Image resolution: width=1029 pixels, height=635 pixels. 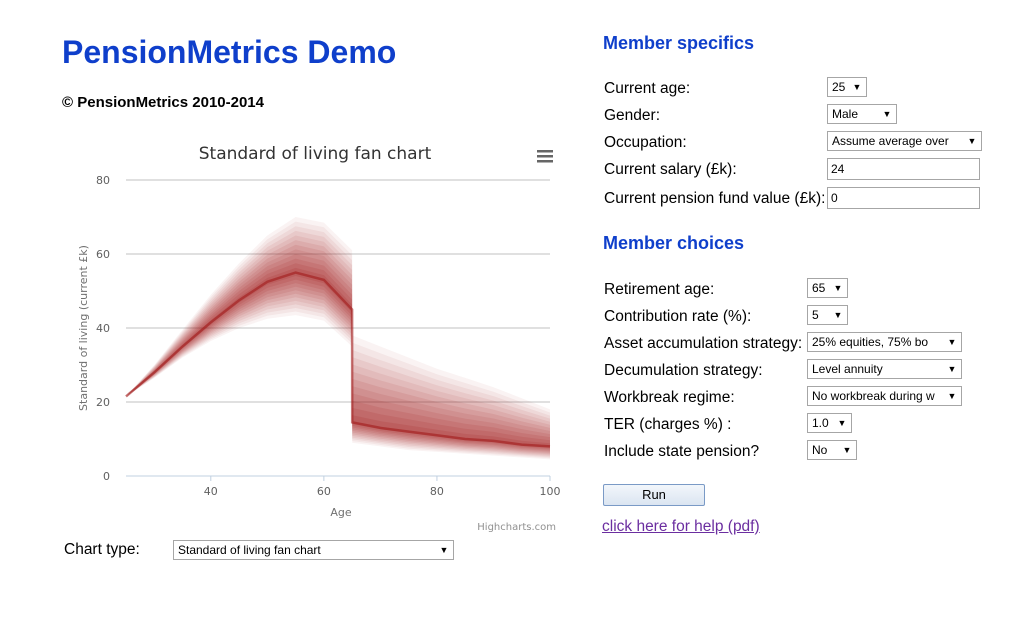 I want to click on current-age-value: 25, so click(x=839, y=87).